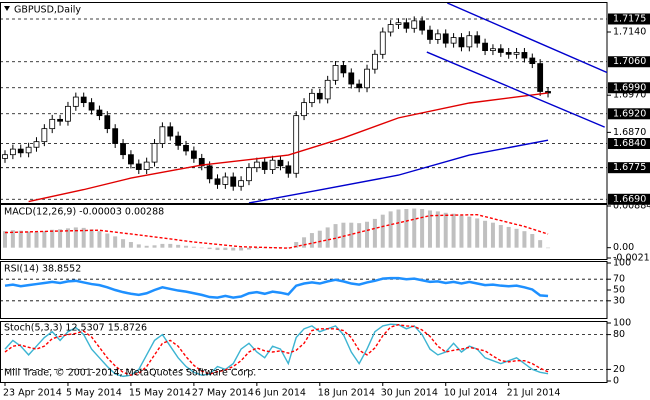  I want to click on y-tick-label: -0.00219, so click(631, 258).